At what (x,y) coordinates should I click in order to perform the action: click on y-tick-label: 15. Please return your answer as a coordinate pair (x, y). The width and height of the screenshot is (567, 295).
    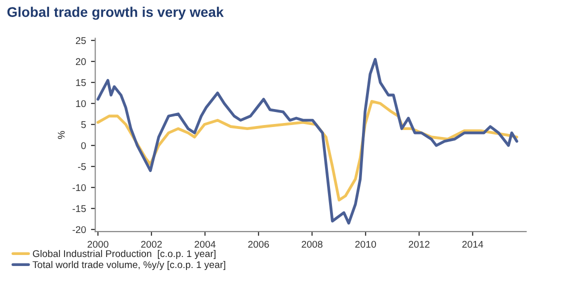
    Looking at the image, I should click on (81, 82).